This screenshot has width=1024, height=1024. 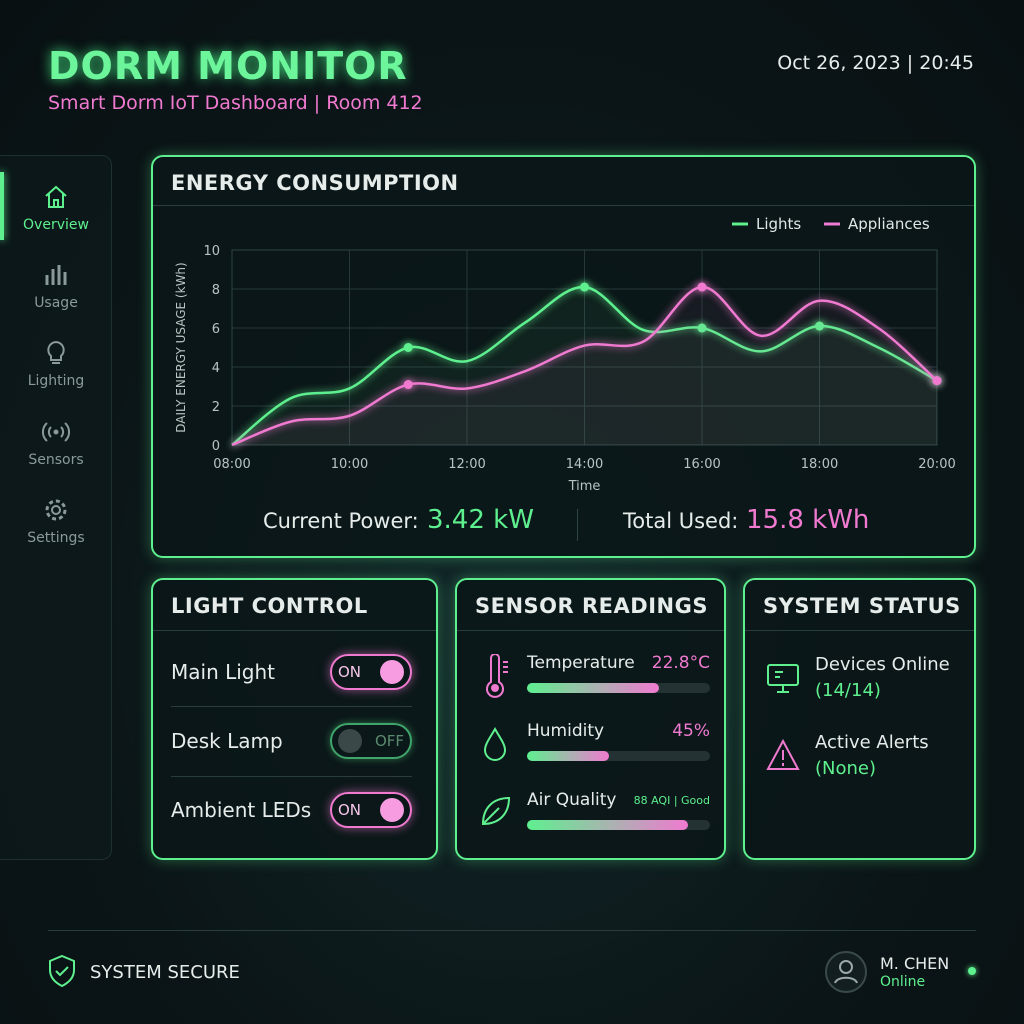 I want to click on y-tick-label: 2, so click(x=216, y=407).